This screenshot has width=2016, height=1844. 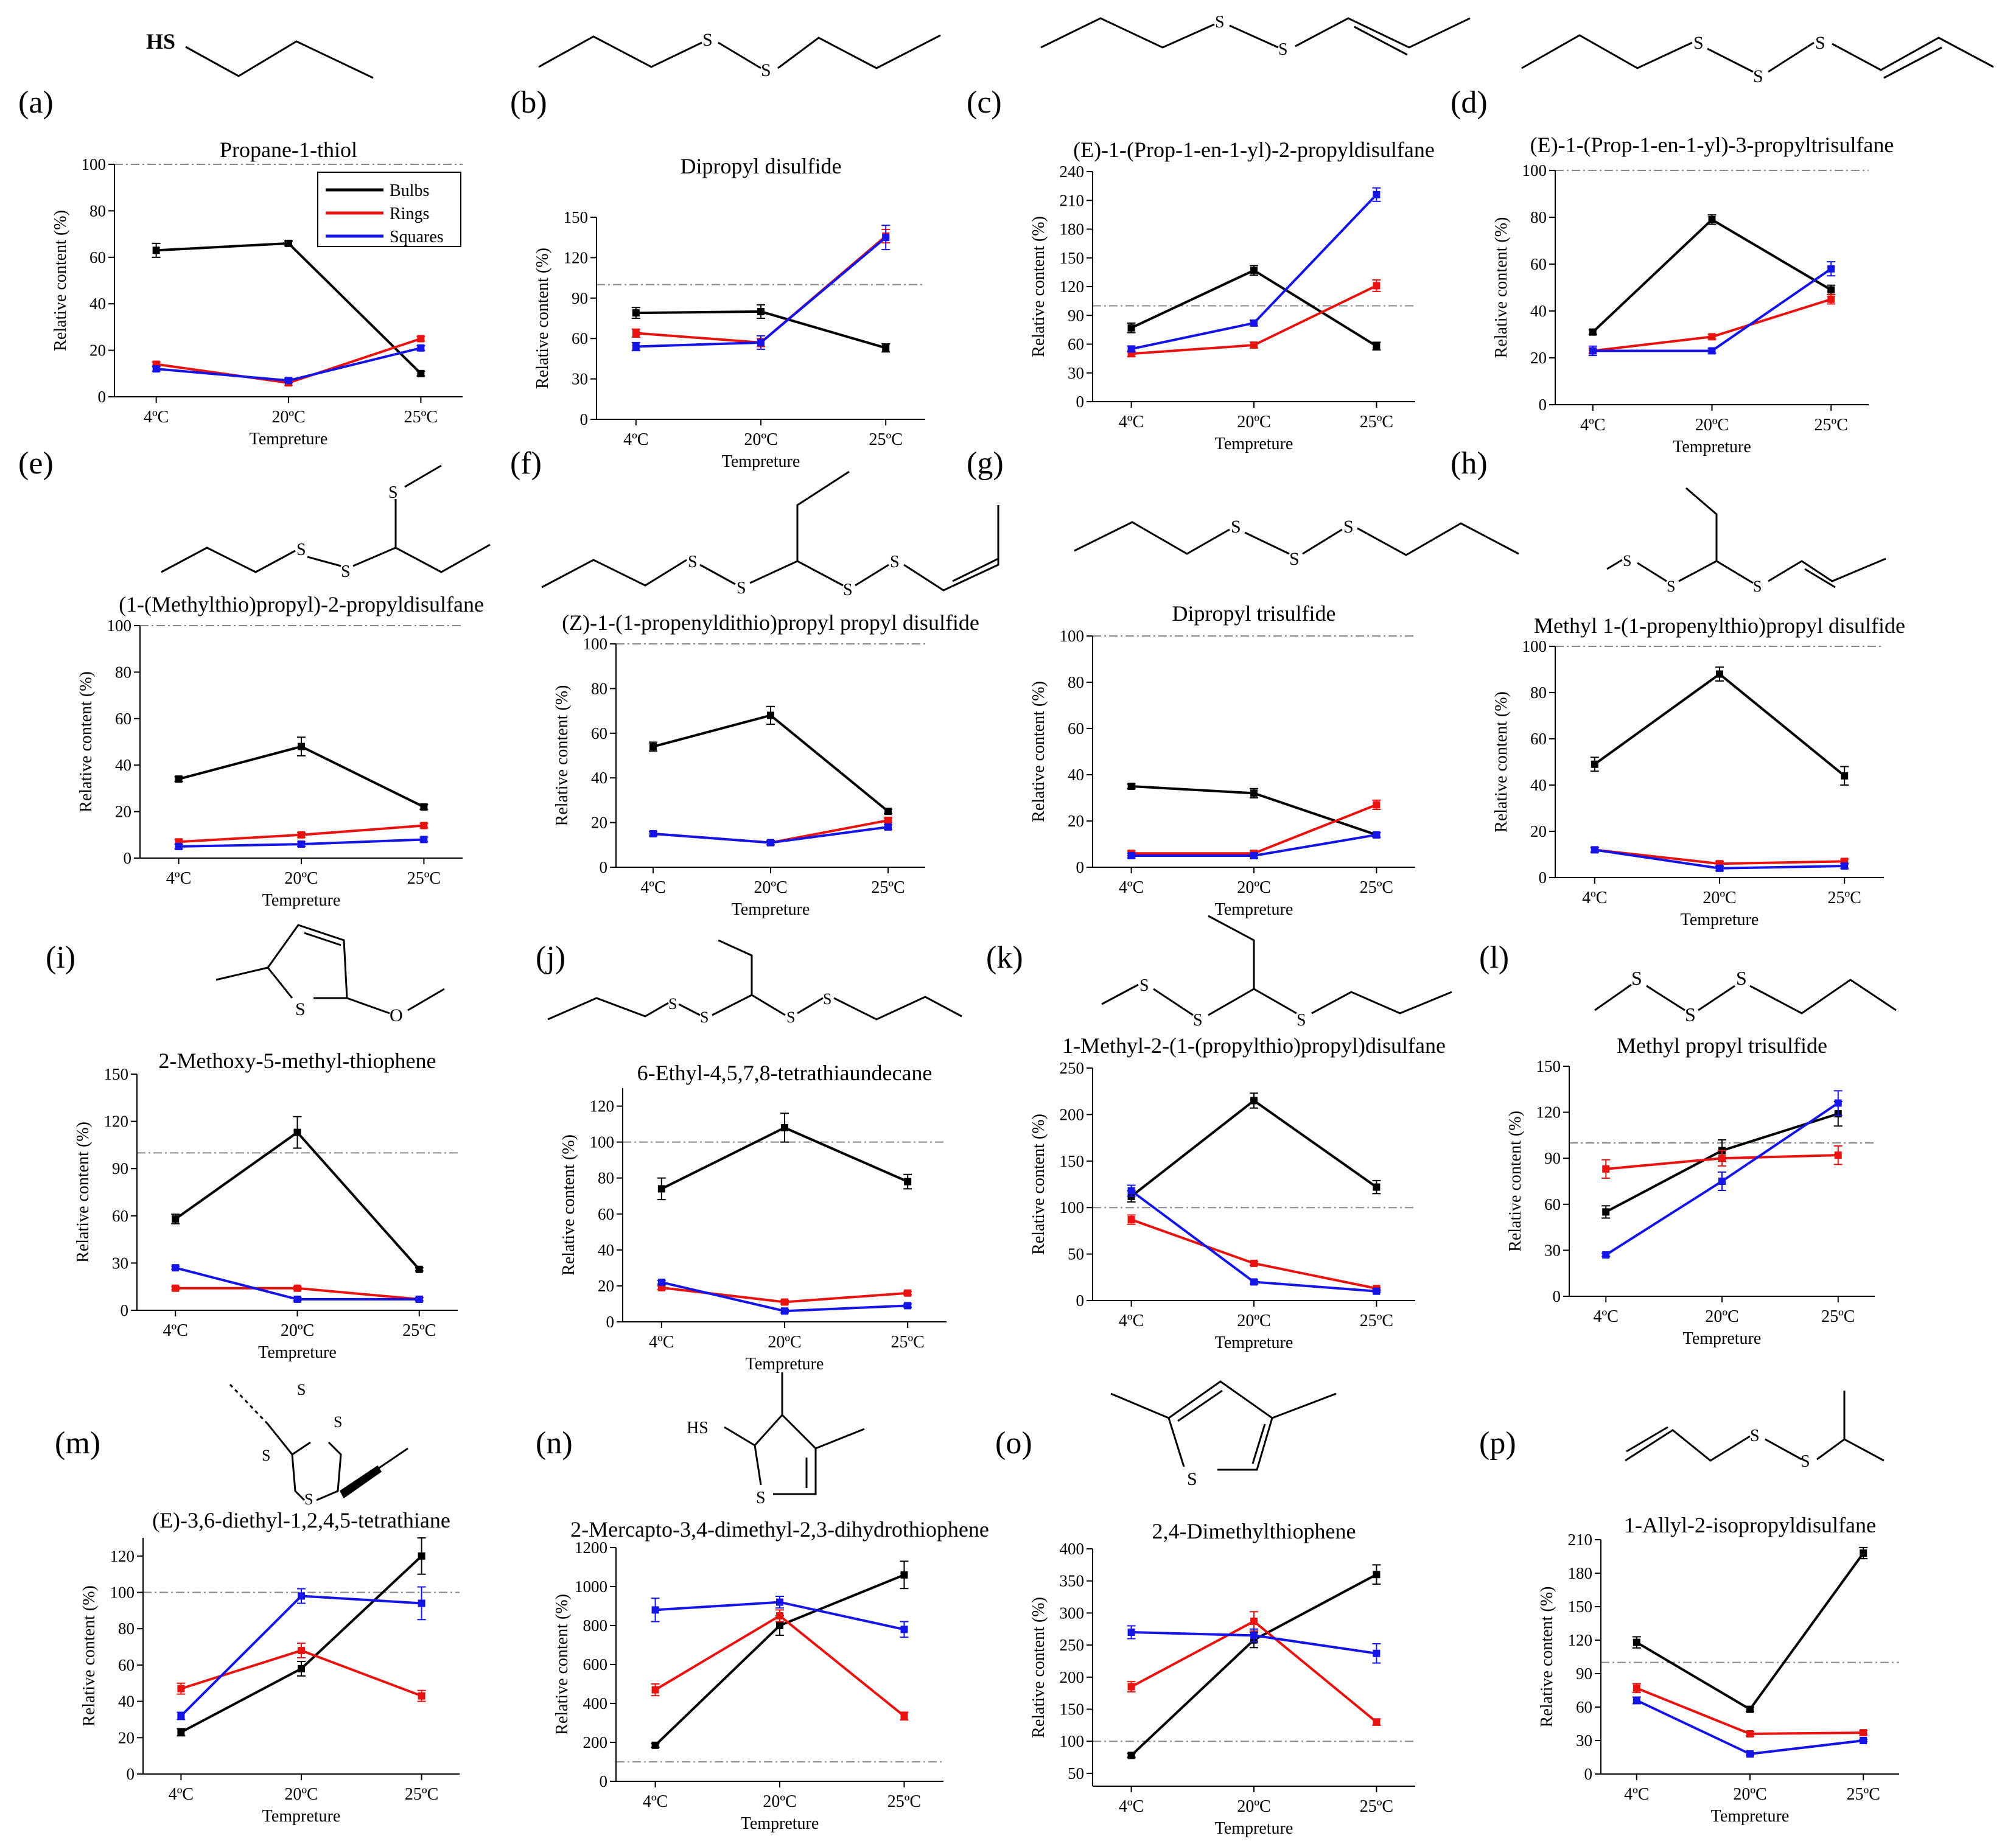 What do you see at coordinates (1254, 1636) in the screenshot?
I see `panel-o-point-squares` at bounding box center [1254, 1636].